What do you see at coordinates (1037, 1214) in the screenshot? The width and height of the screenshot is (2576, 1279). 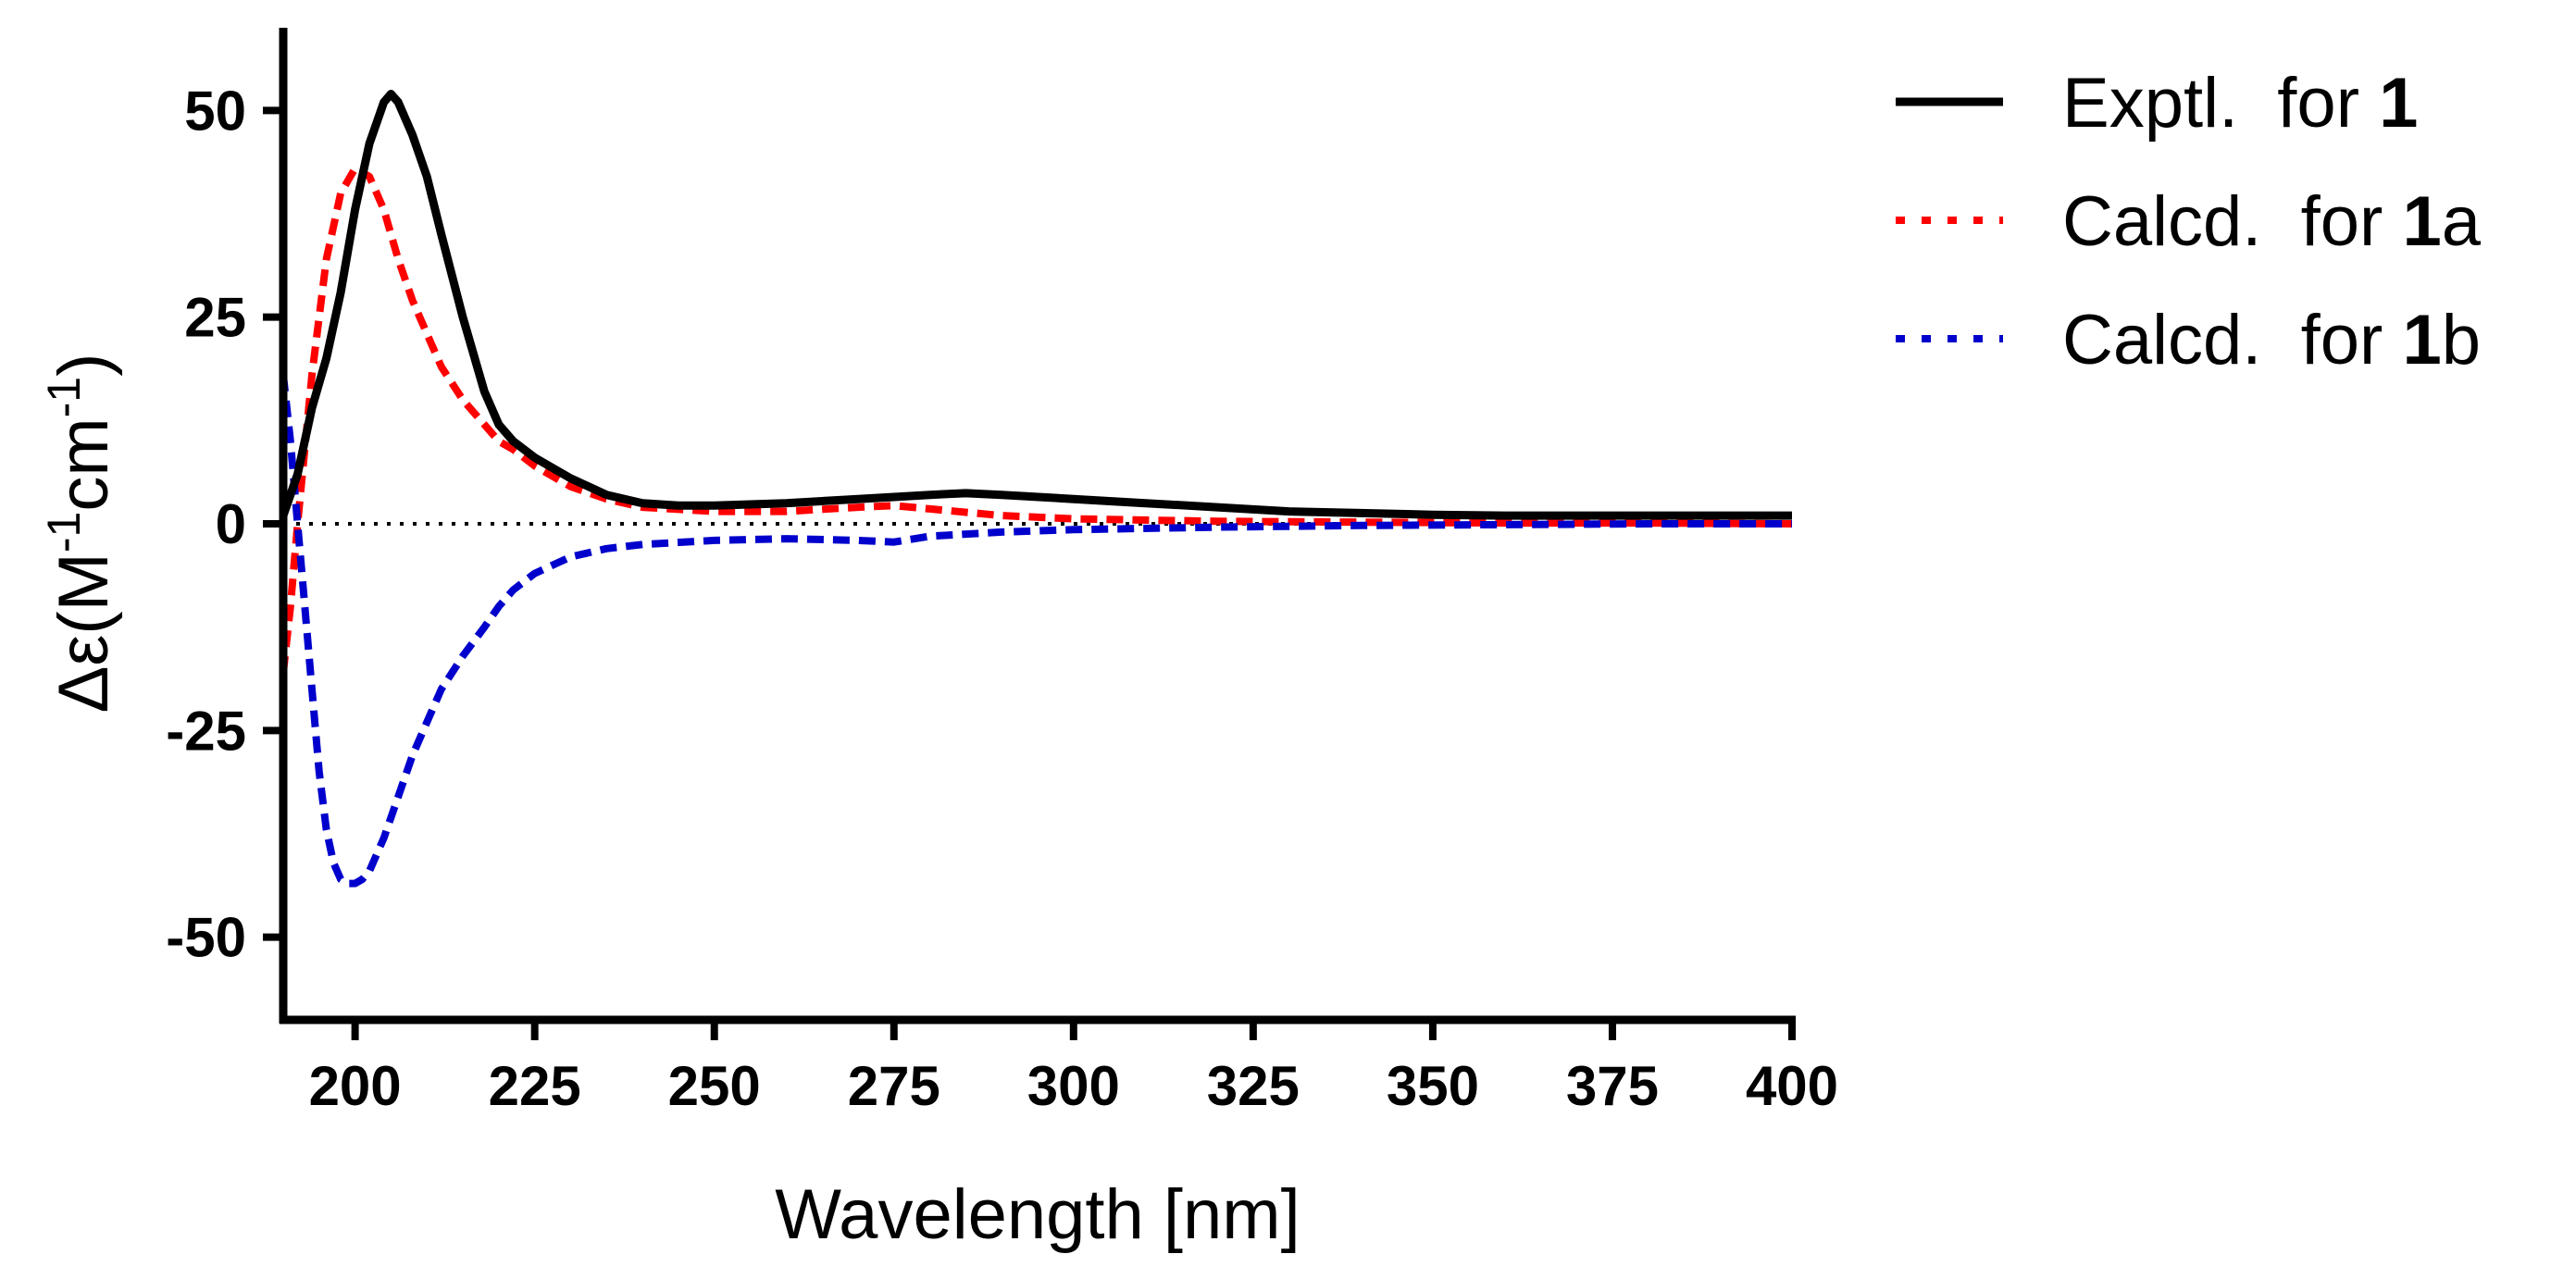 I see `x-axis-title: Wavelength [nm]` at bounding box center [1037, 1214].